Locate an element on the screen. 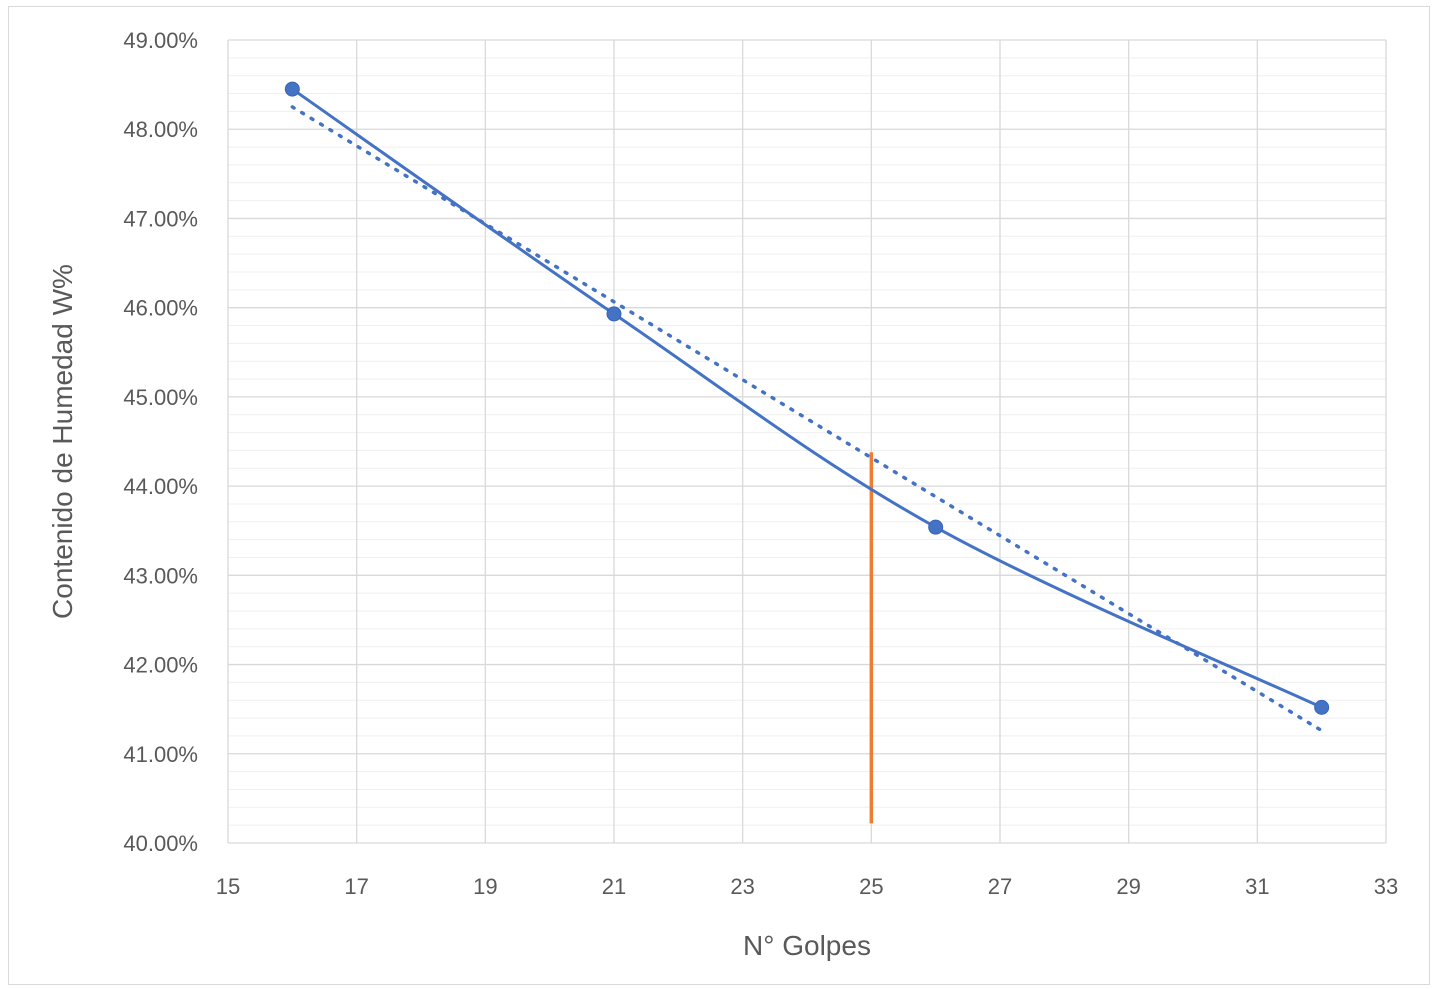  x-tick-label: 31 is located at coordinates (1257, 886).